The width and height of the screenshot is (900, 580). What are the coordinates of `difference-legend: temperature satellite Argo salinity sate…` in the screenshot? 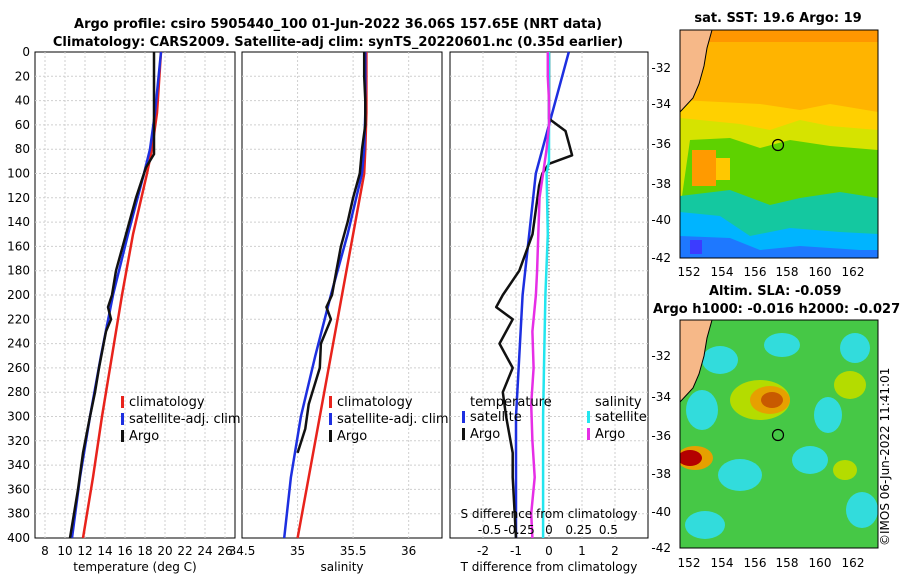 It's located at (554, 418).